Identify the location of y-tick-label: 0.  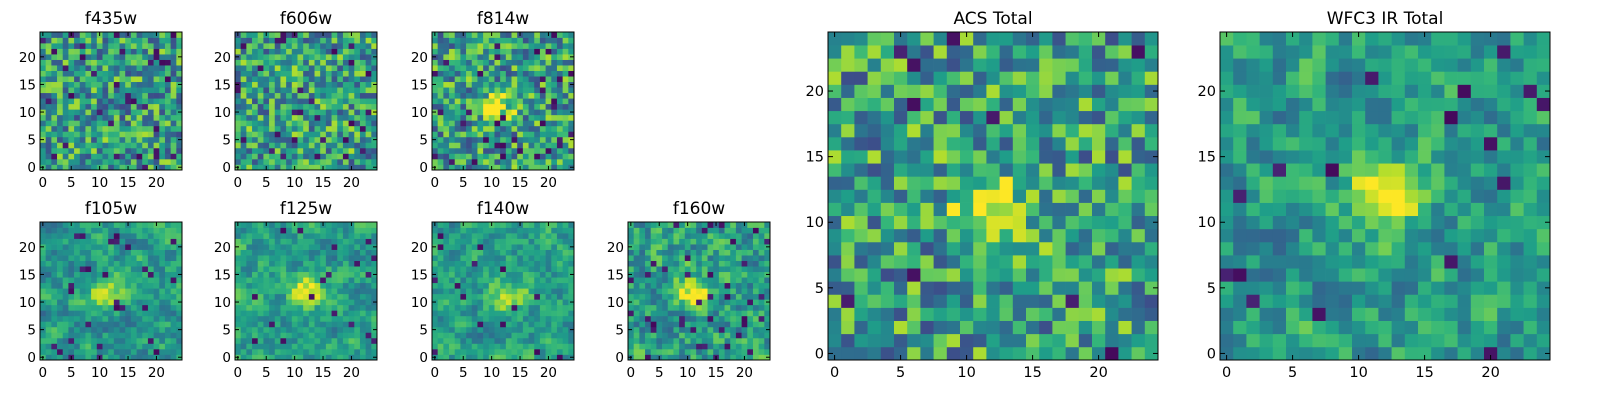
(226, 168).